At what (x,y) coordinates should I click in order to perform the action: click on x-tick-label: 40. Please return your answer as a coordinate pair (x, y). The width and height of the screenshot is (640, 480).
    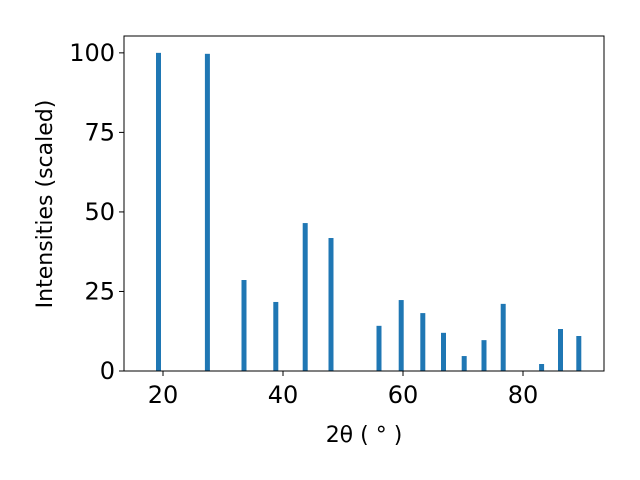
    Looking at the image, I should click on (283, 395).